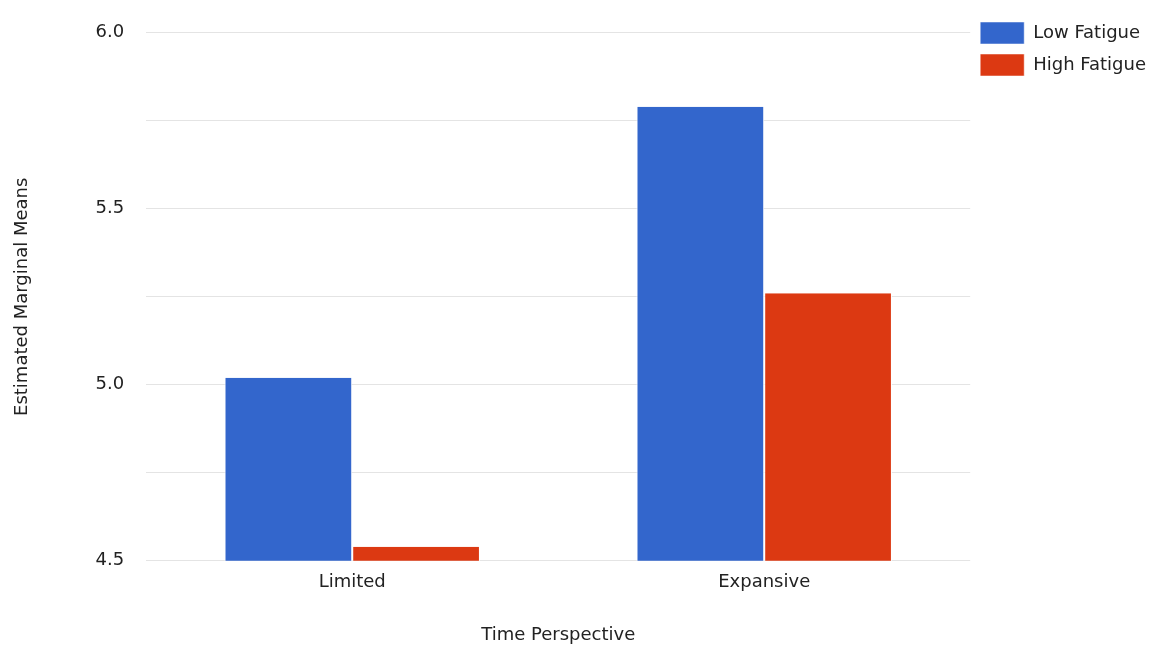 This screenshot has height=654, width=1164. I want to click on x-axis-title: Time Perspective, so click(558, 633).